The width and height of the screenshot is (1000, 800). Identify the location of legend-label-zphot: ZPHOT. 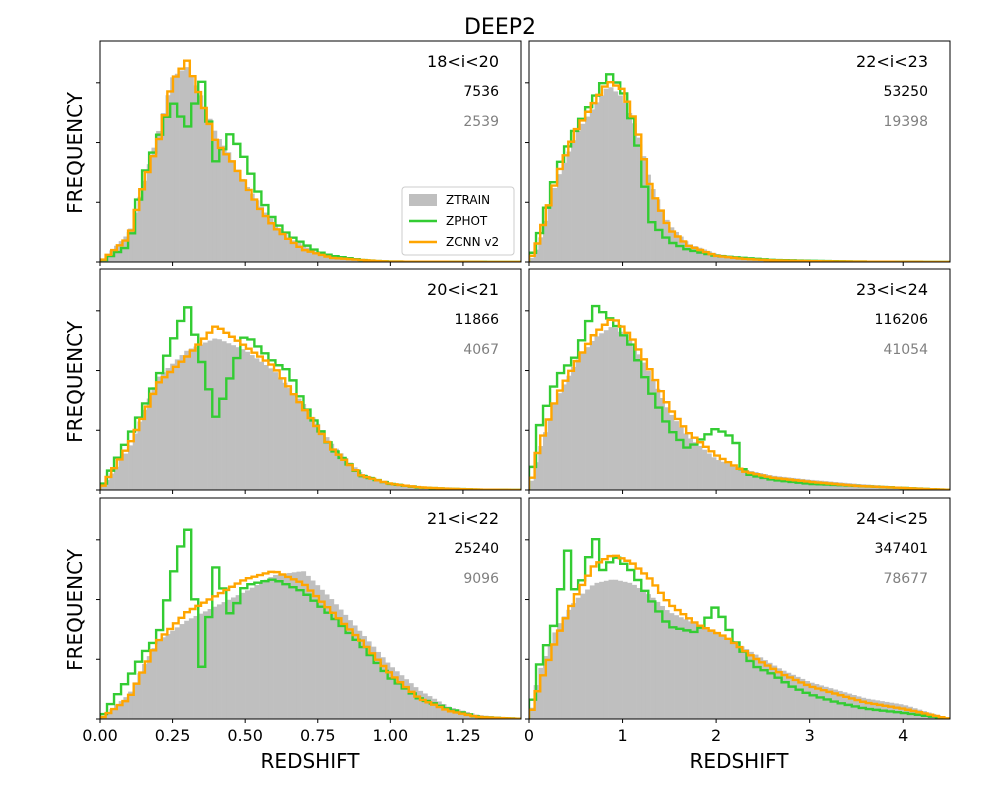
(467, 221).